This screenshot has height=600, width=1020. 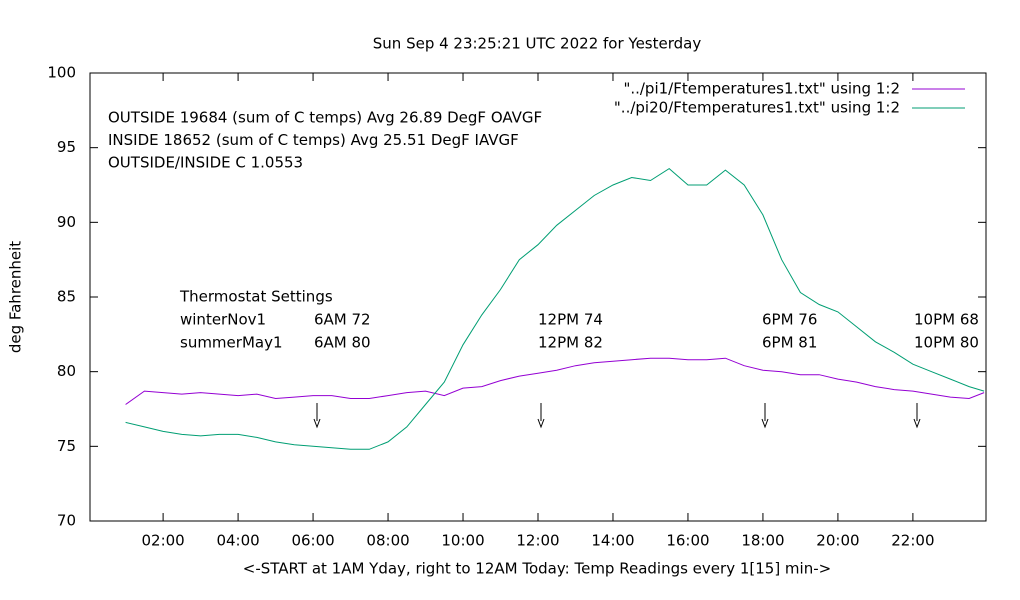 I want to click on x-tick-label: 16:00, so click(x=687, y=541).